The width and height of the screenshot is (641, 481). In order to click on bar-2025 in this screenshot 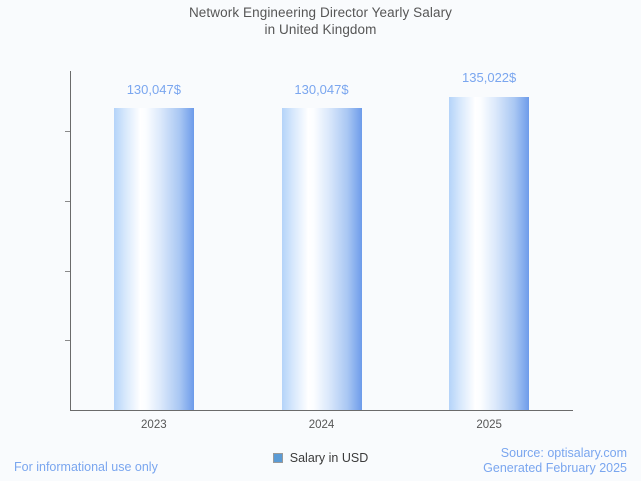, I will do `click(489, 253)`.